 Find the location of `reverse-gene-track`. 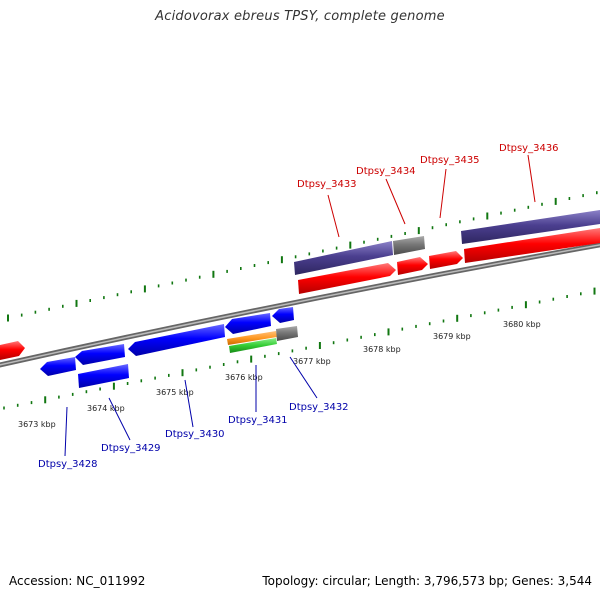

reverse-gene-track is located at coordinates (167, 347).